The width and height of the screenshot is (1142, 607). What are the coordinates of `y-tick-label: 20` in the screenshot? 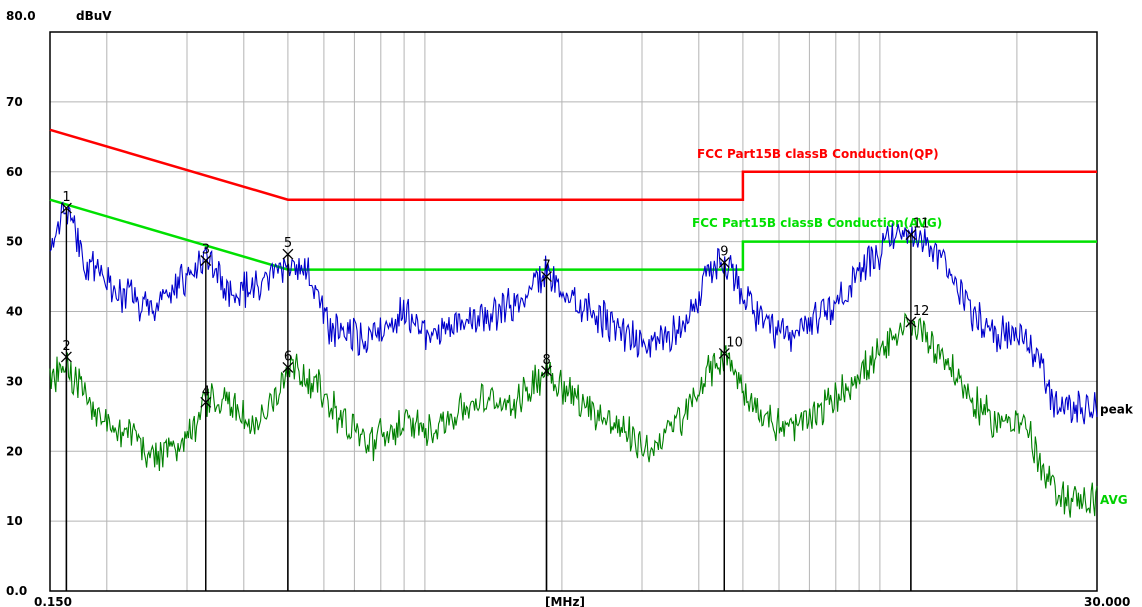 It's located at (14, 451).